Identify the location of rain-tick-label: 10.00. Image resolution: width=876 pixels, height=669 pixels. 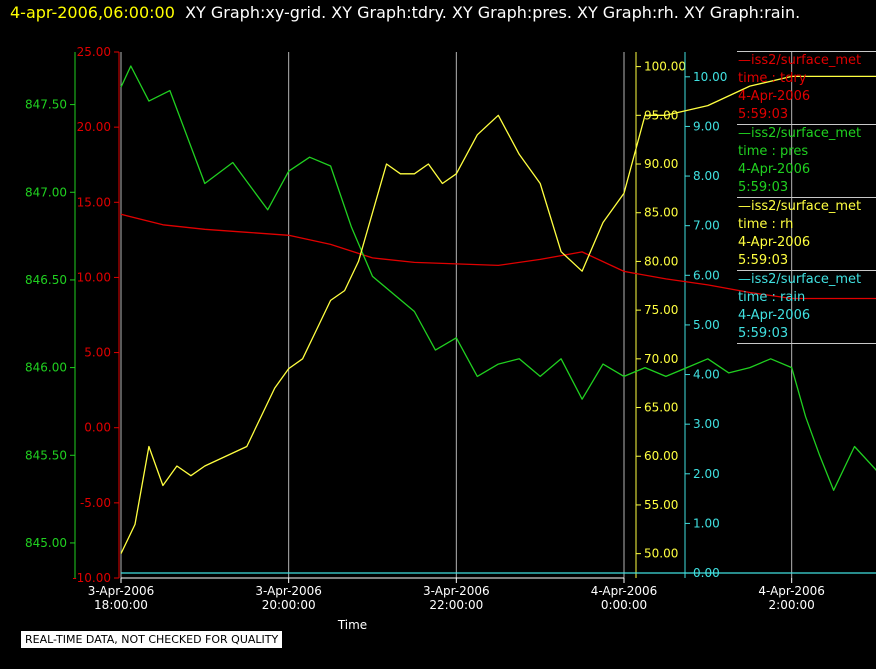
(710, 77).